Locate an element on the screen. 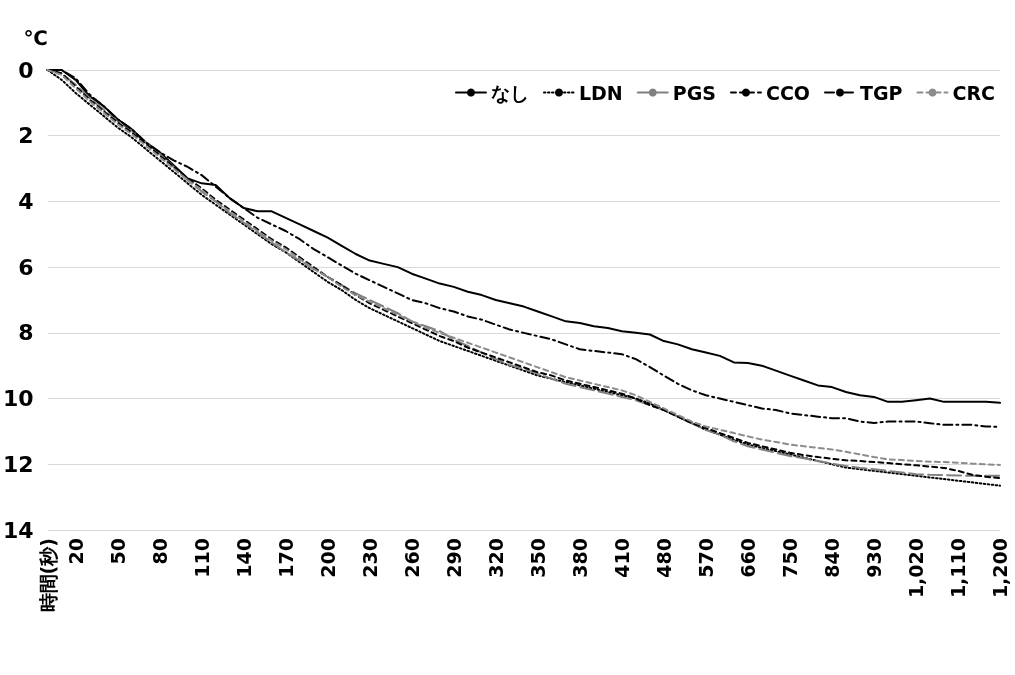 This screenshot has height=675, width=1015. legend-label: LDN is located at coordinates (600, 92).